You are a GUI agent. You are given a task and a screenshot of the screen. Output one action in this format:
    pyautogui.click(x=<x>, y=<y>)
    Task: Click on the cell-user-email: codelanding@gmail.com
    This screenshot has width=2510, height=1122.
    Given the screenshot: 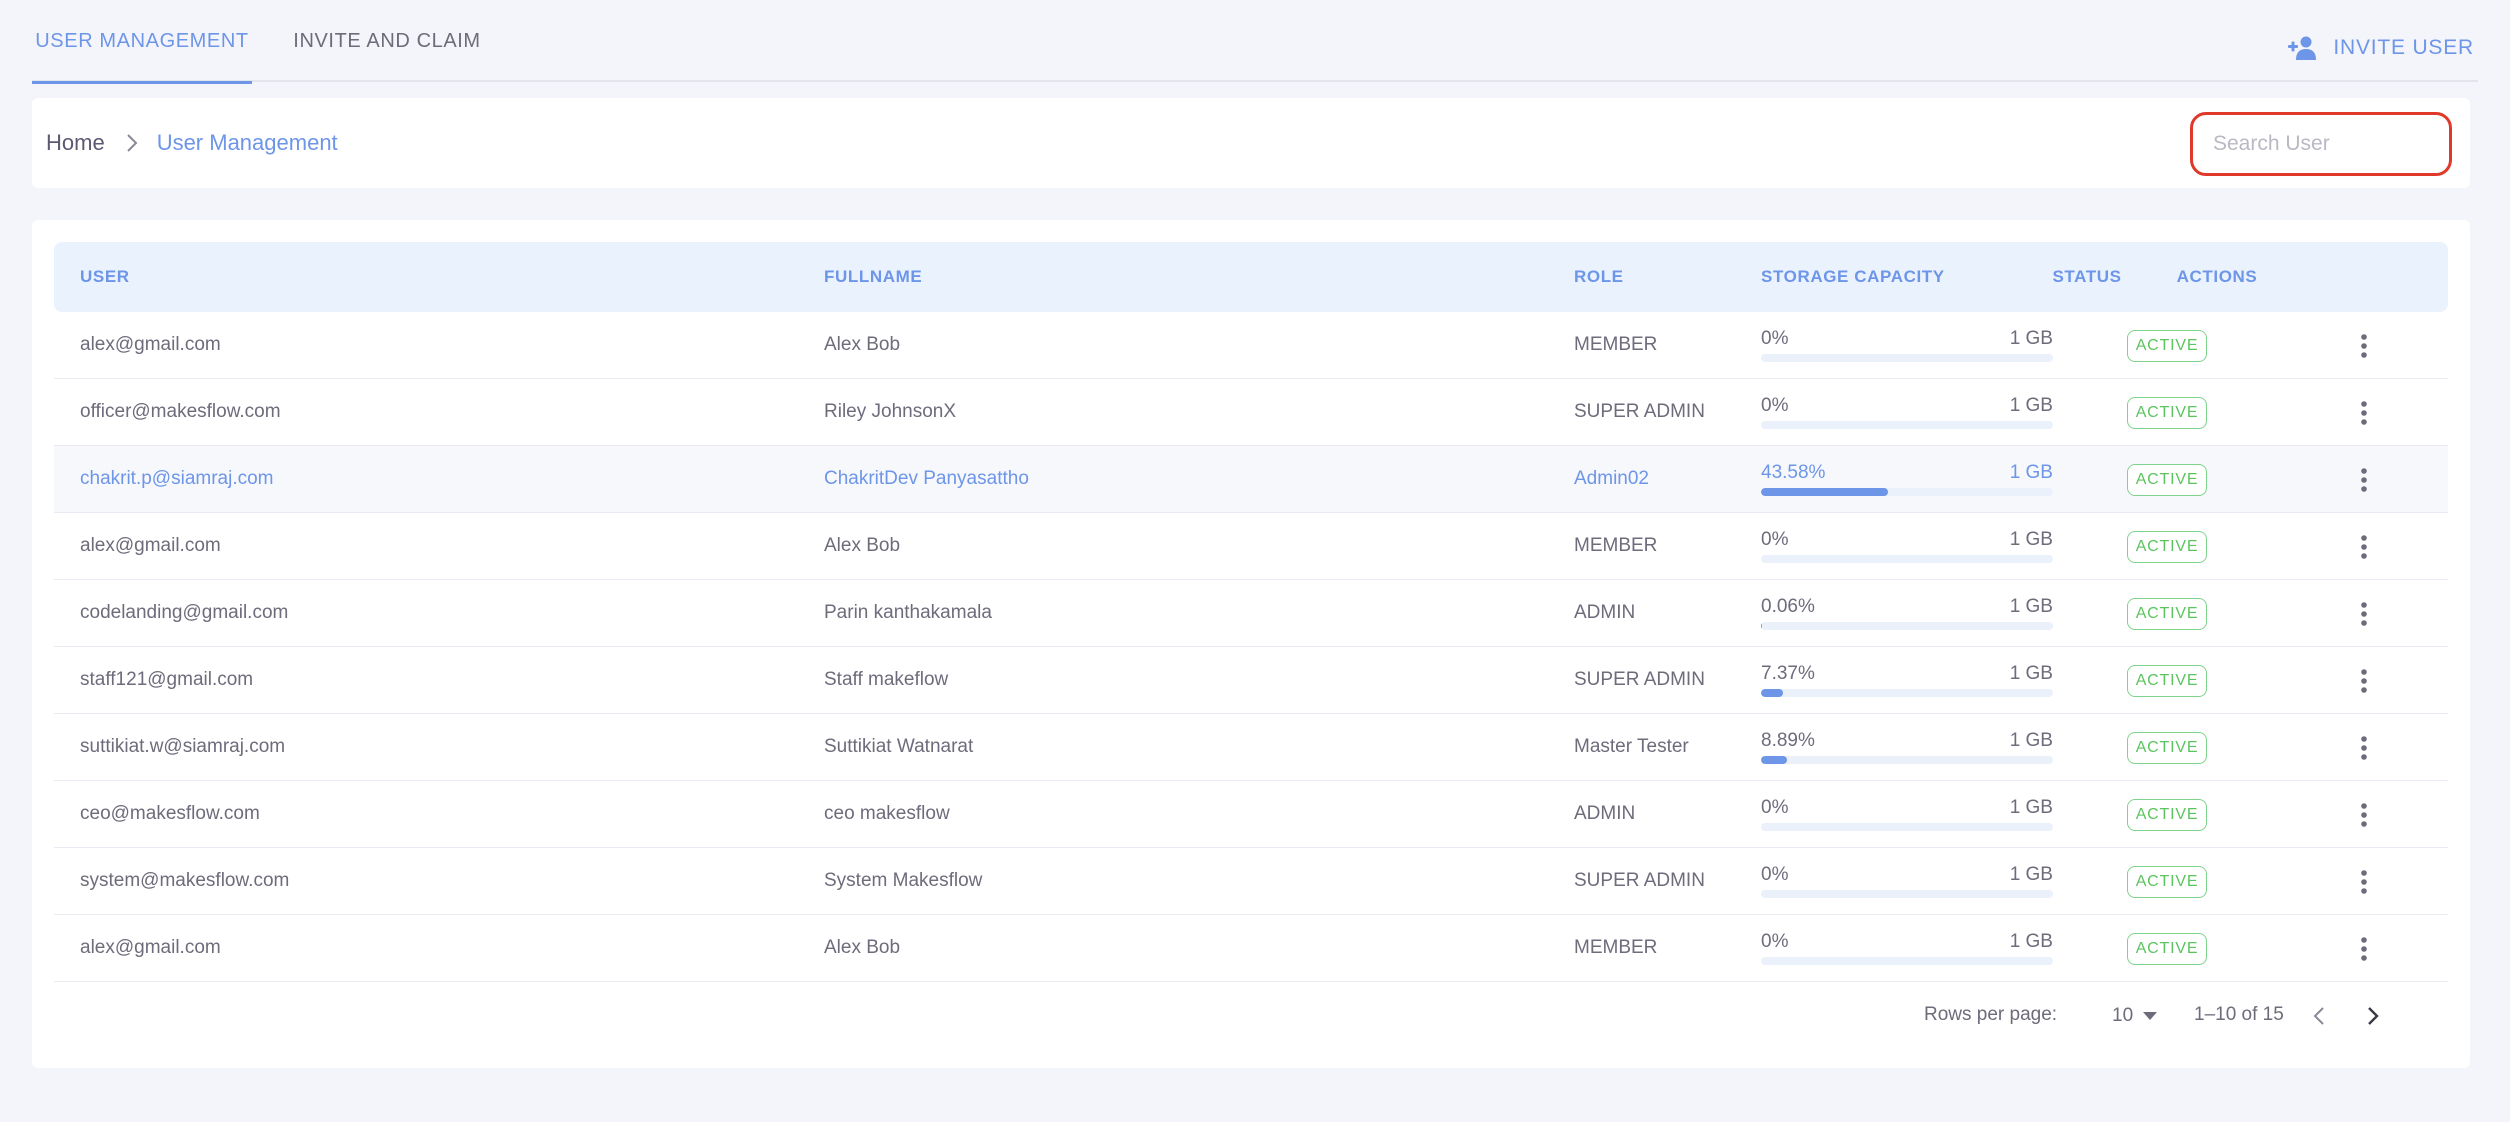 What is the action you would take?
    pyautogui.click(x=184, y=612)
    